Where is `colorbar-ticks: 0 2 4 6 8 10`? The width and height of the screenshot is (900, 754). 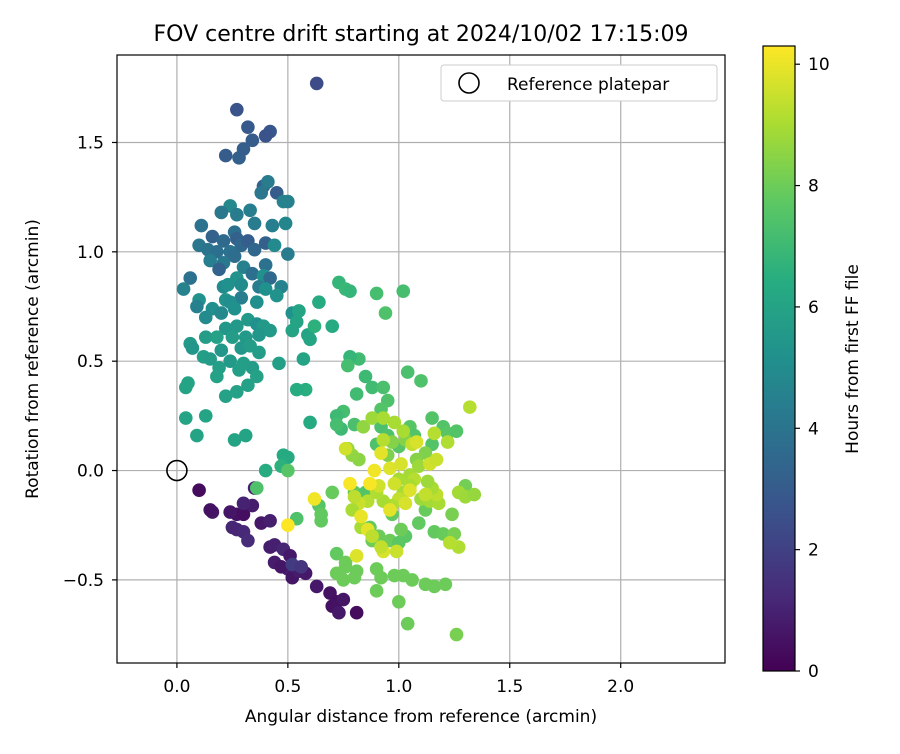 colorbar-ticks: 0 2 4 6 8 10 is located at coordinates (812, 368).